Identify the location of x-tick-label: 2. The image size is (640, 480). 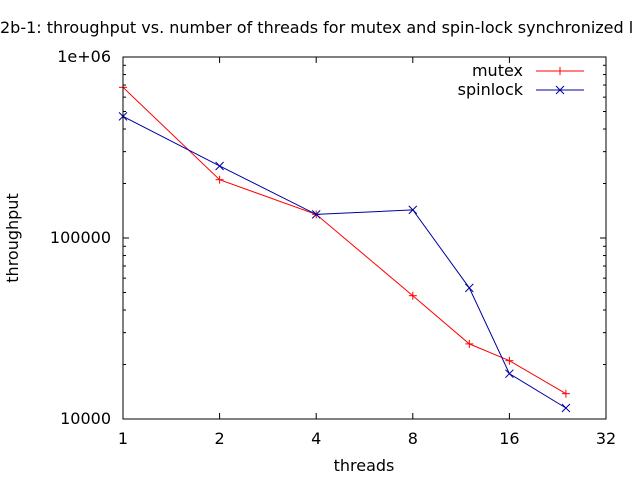
(220, 438).